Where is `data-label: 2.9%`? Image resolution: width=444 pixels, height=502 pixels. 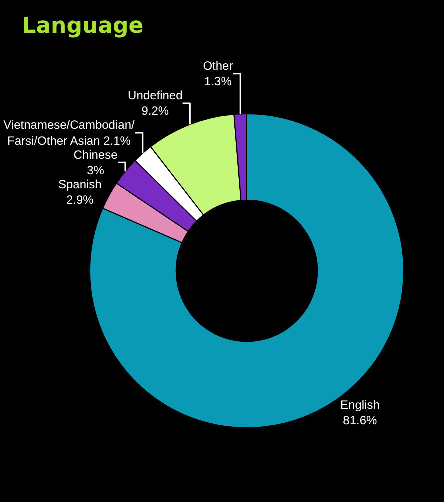
data-label: 2.9% is located at coordinates (80, 200).